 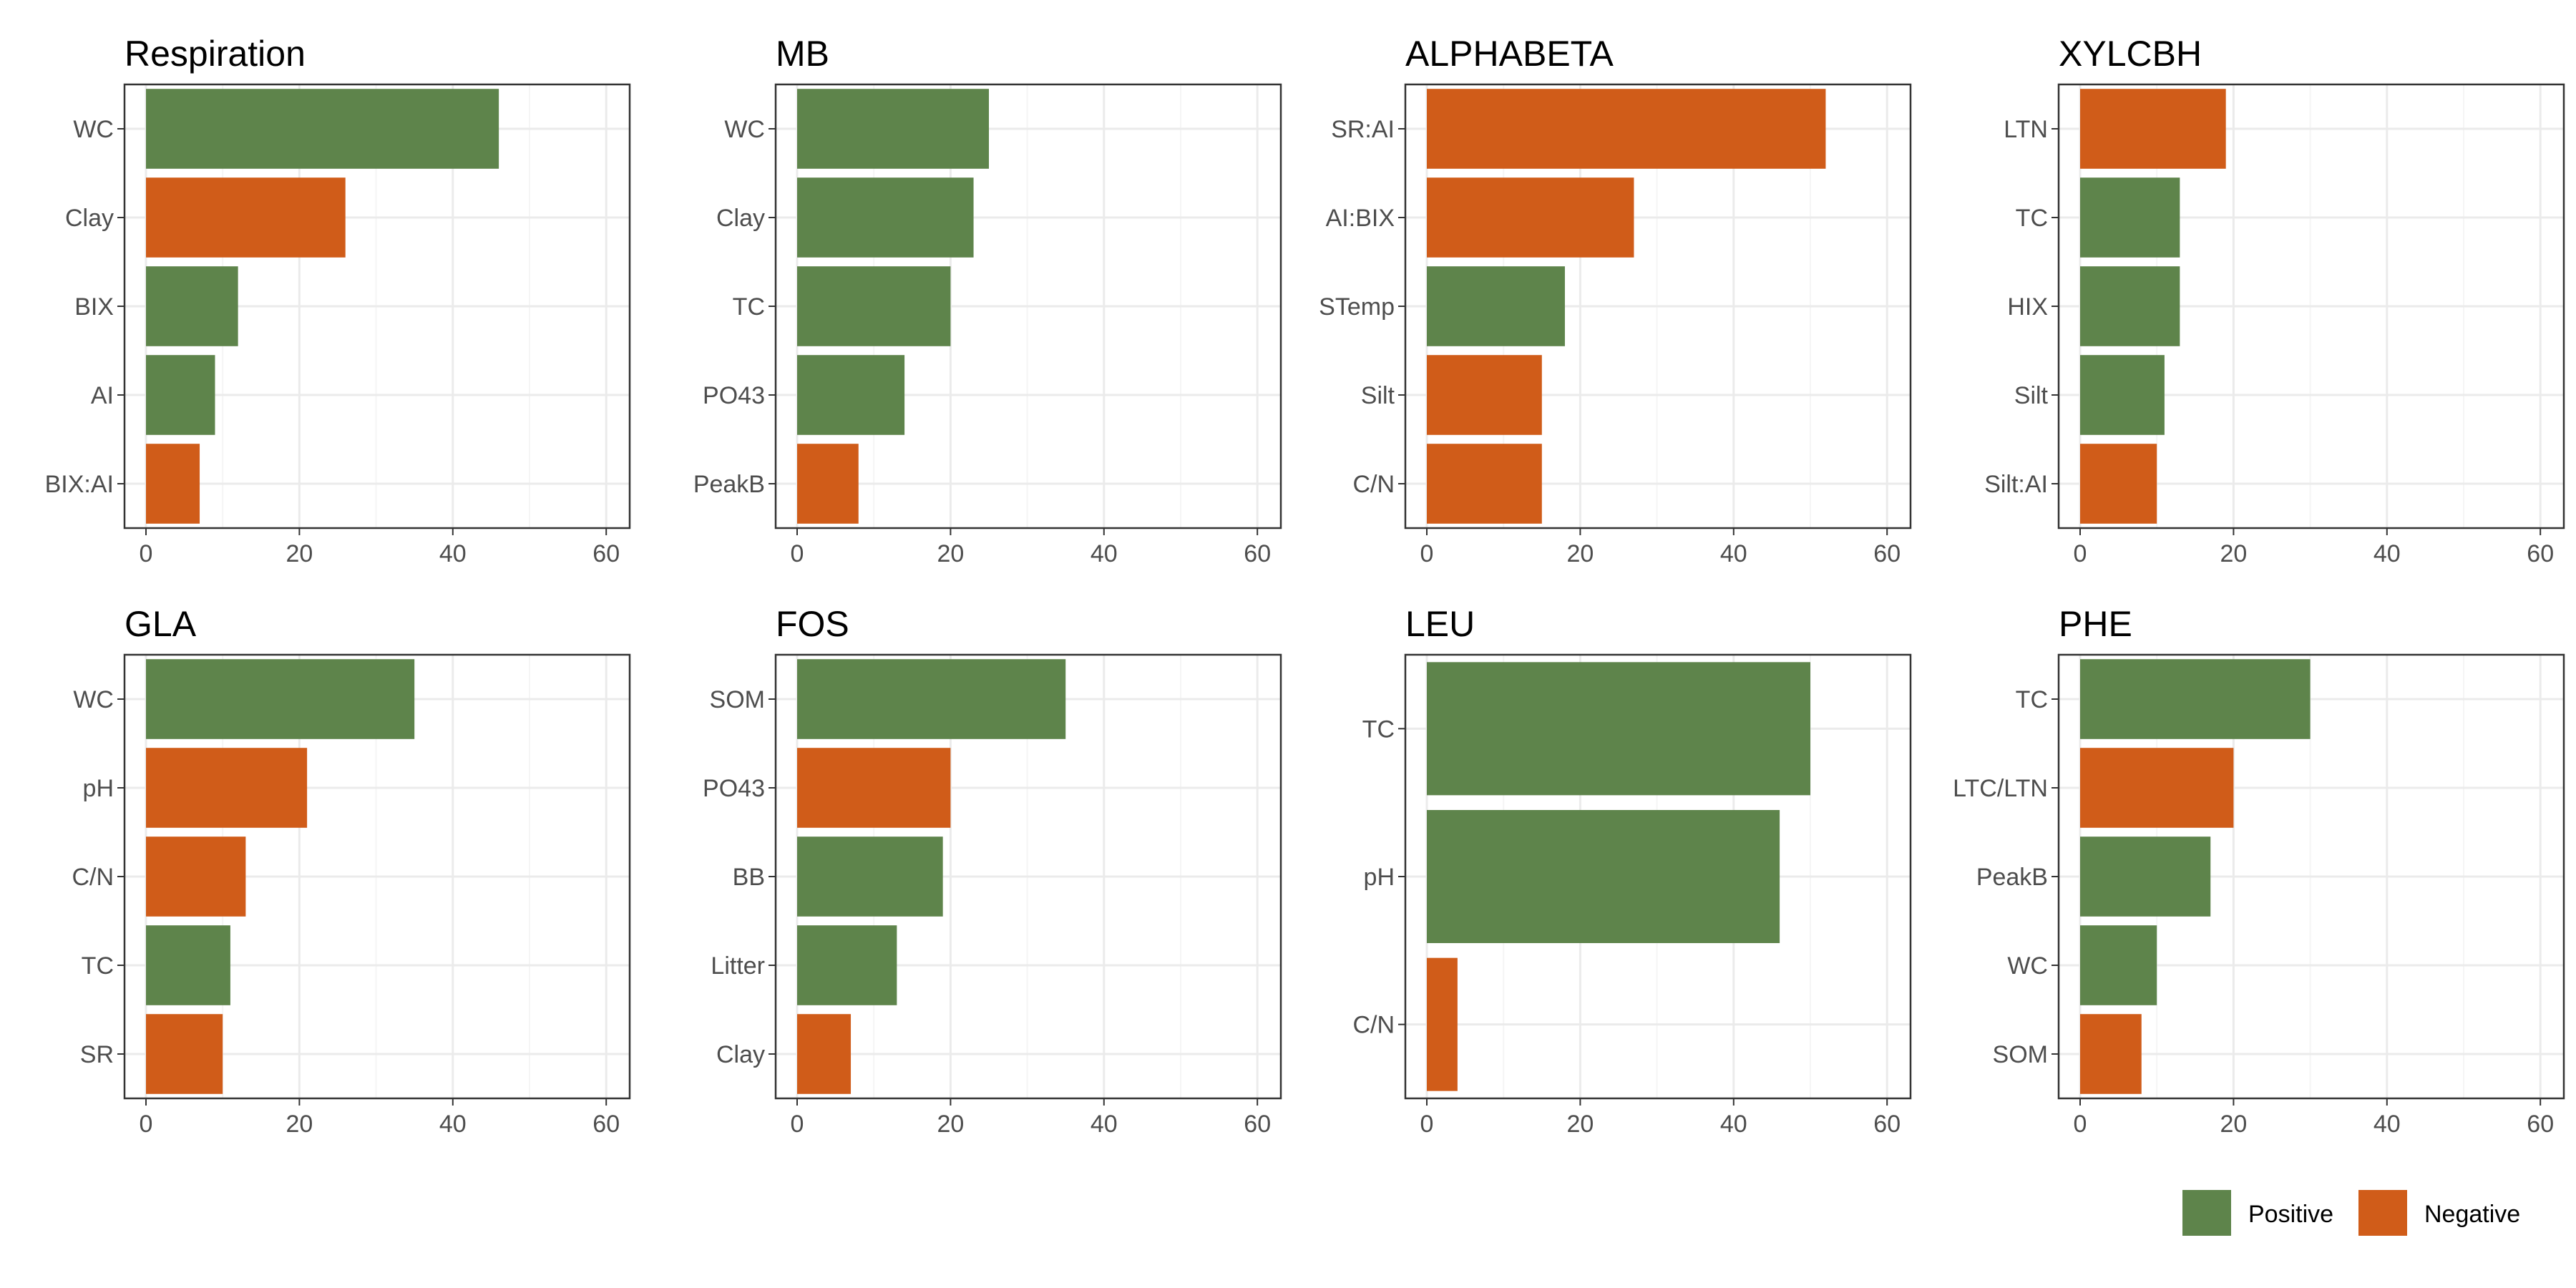 I want to click on y-tick-label: LTC/LTN, so click(x=2000, y=788).